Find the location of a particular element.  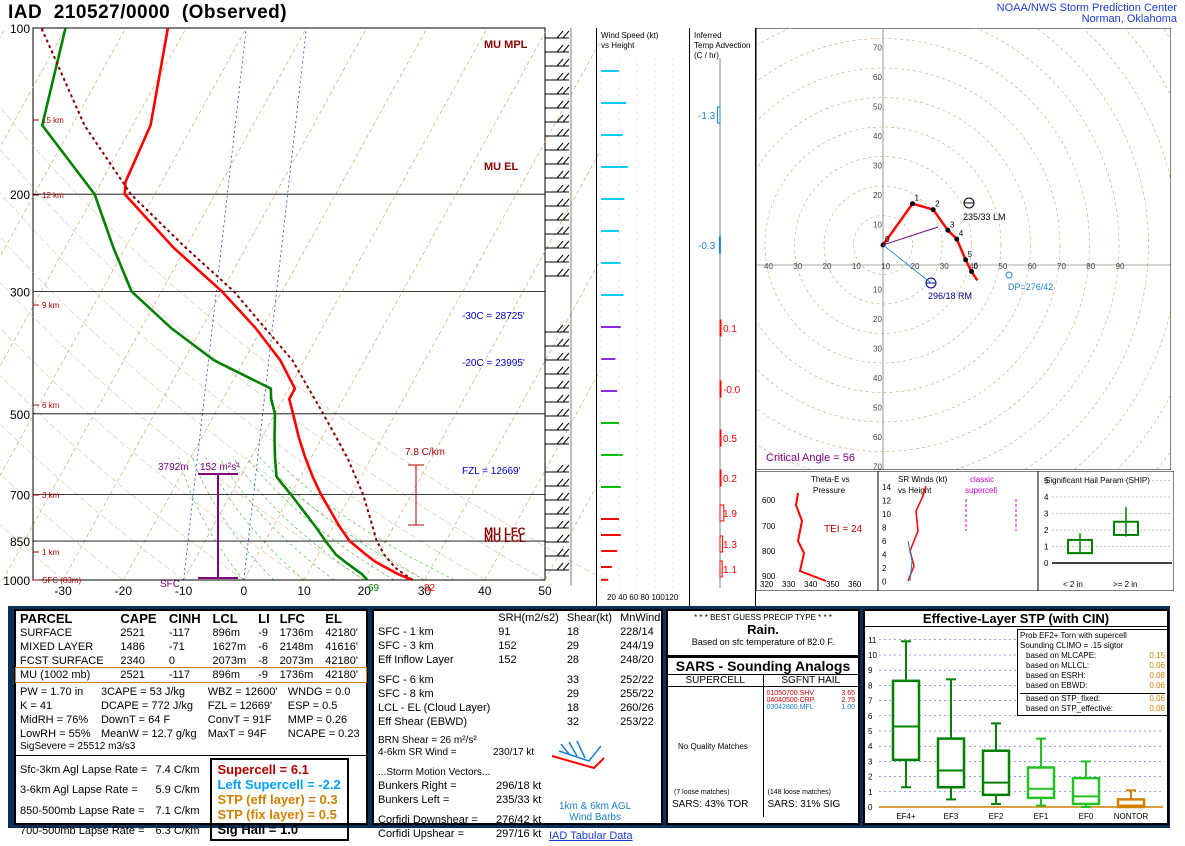

srw-y-tick: 6 is located at coordinates (884, 541).